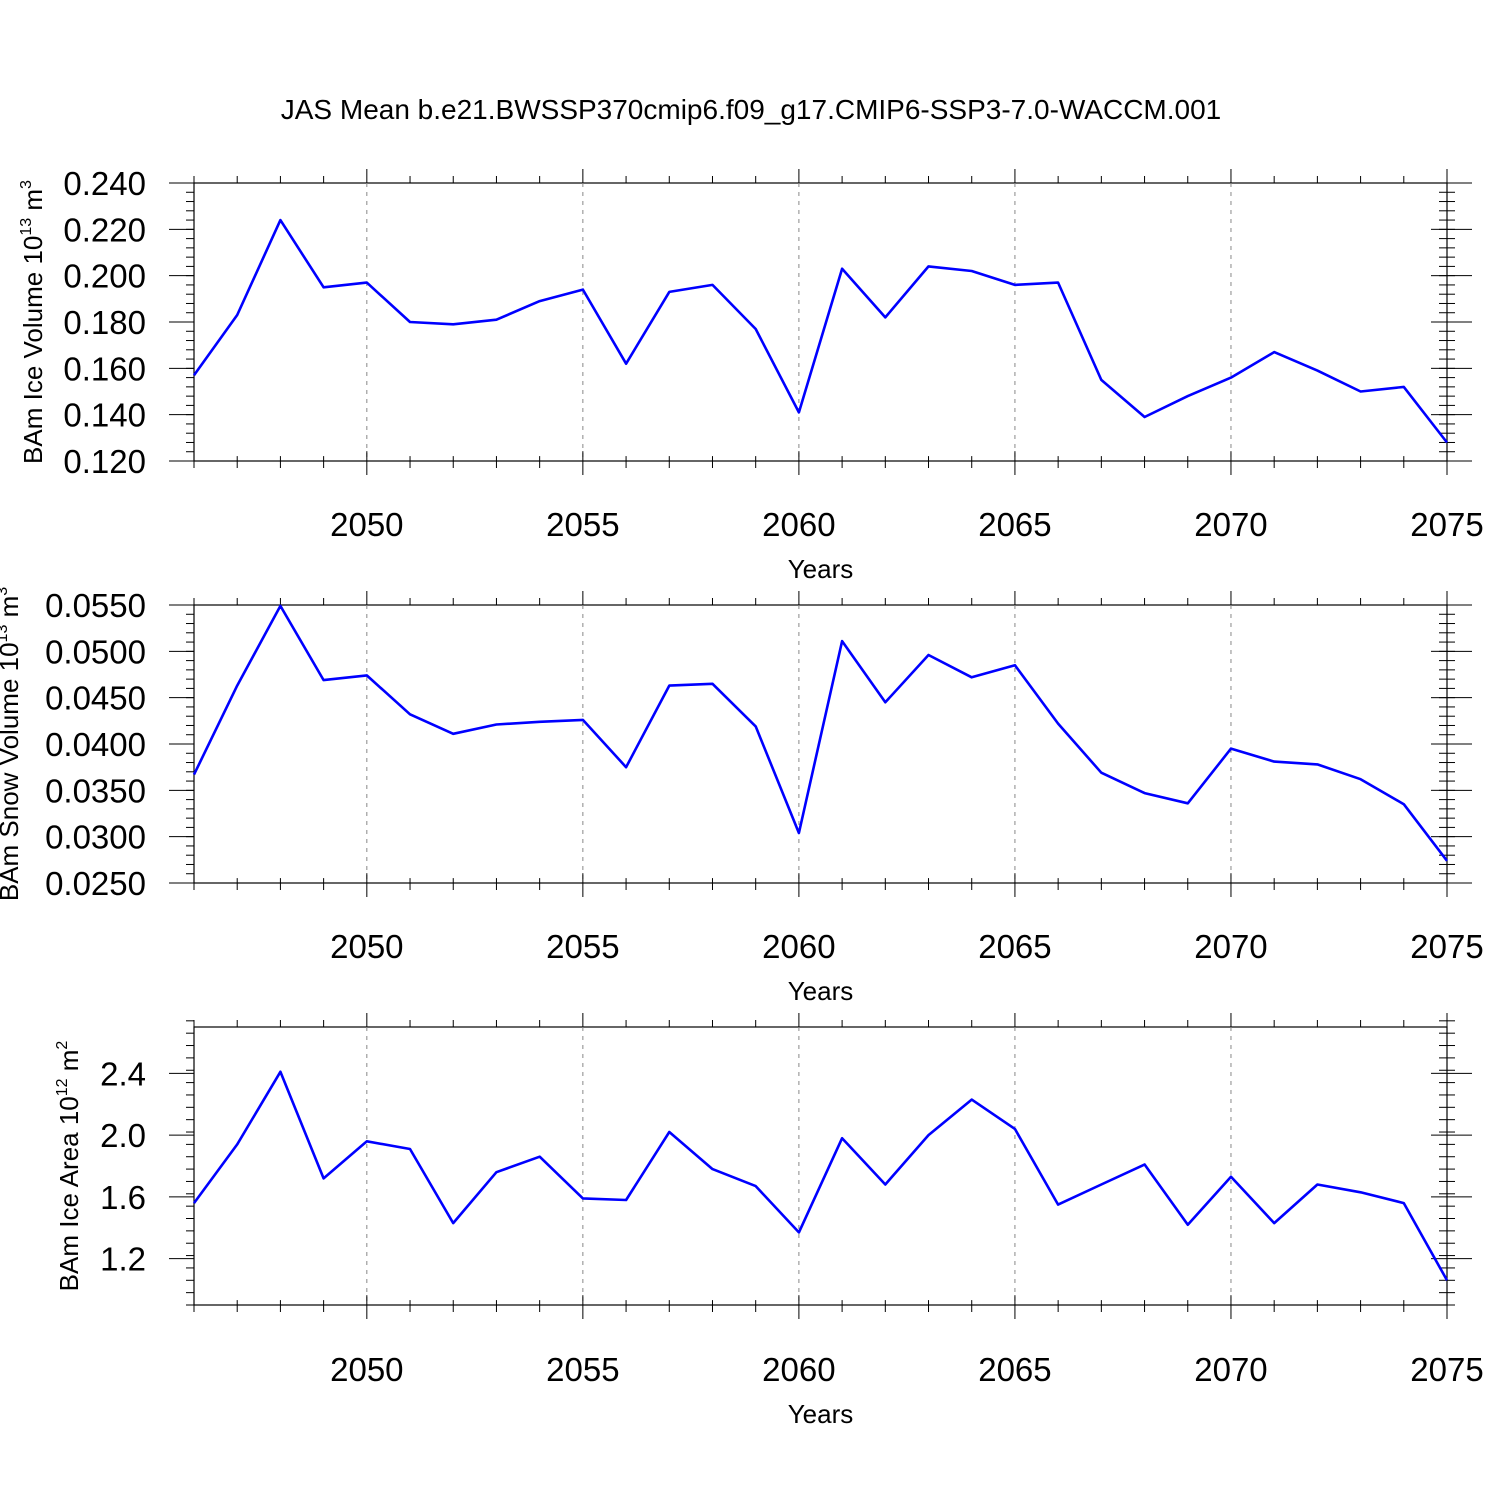 Image resolution: width=1500 pixels, height=1505 pixels. I want to click on y-axis-label-text: BAm Ice Area 10, so click(69, 1193).